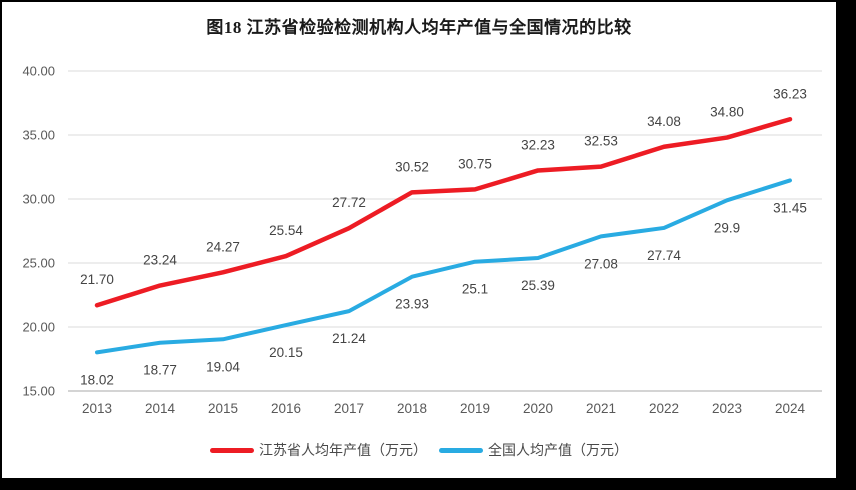  Describe the element at coordinates (558, 450) in the screenshot. I see `legend-label-national: 全国人均产值（万元）` at that location.